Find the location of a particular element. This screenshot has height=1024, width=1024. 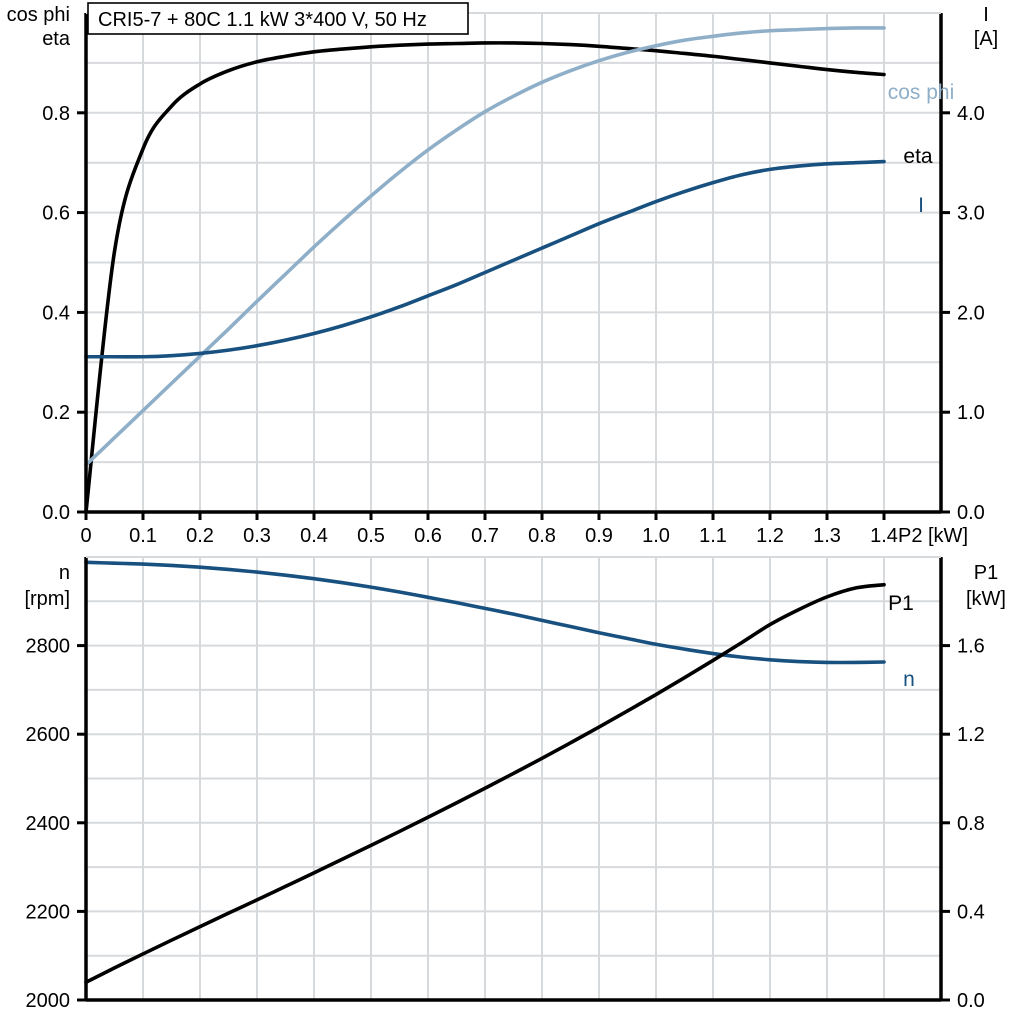

curve-label-current: I is located at coordinates (921, 205).